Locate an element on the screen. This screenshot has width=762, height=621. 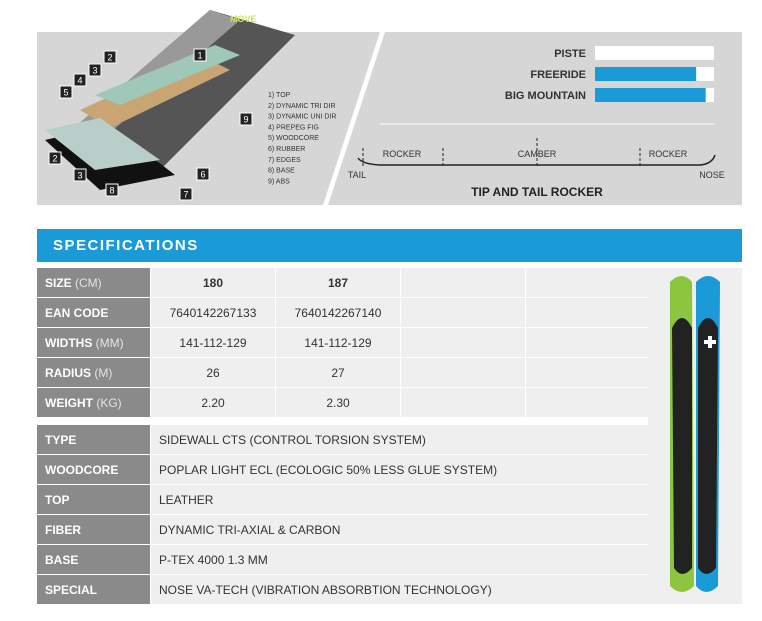
zone-label: CAMBER is located at coordinates (537, 154).